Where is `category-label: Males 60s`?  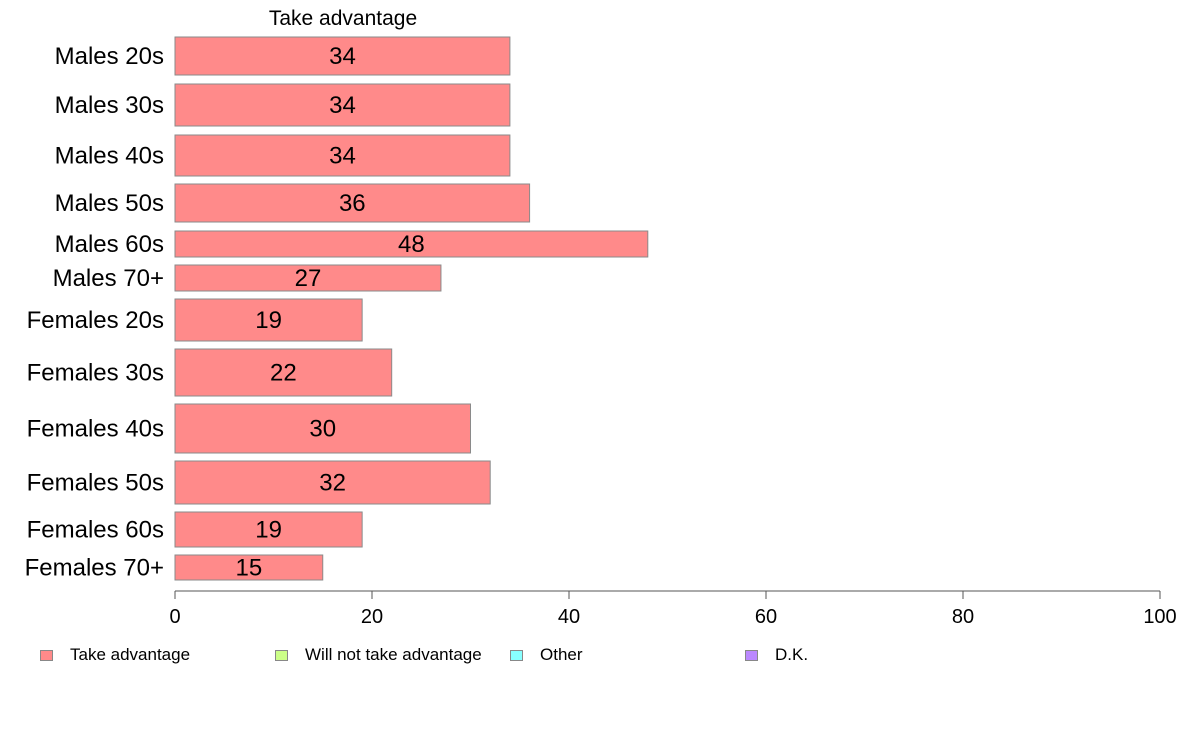
category-label: Males 60s is located at coordinates (109, 244).